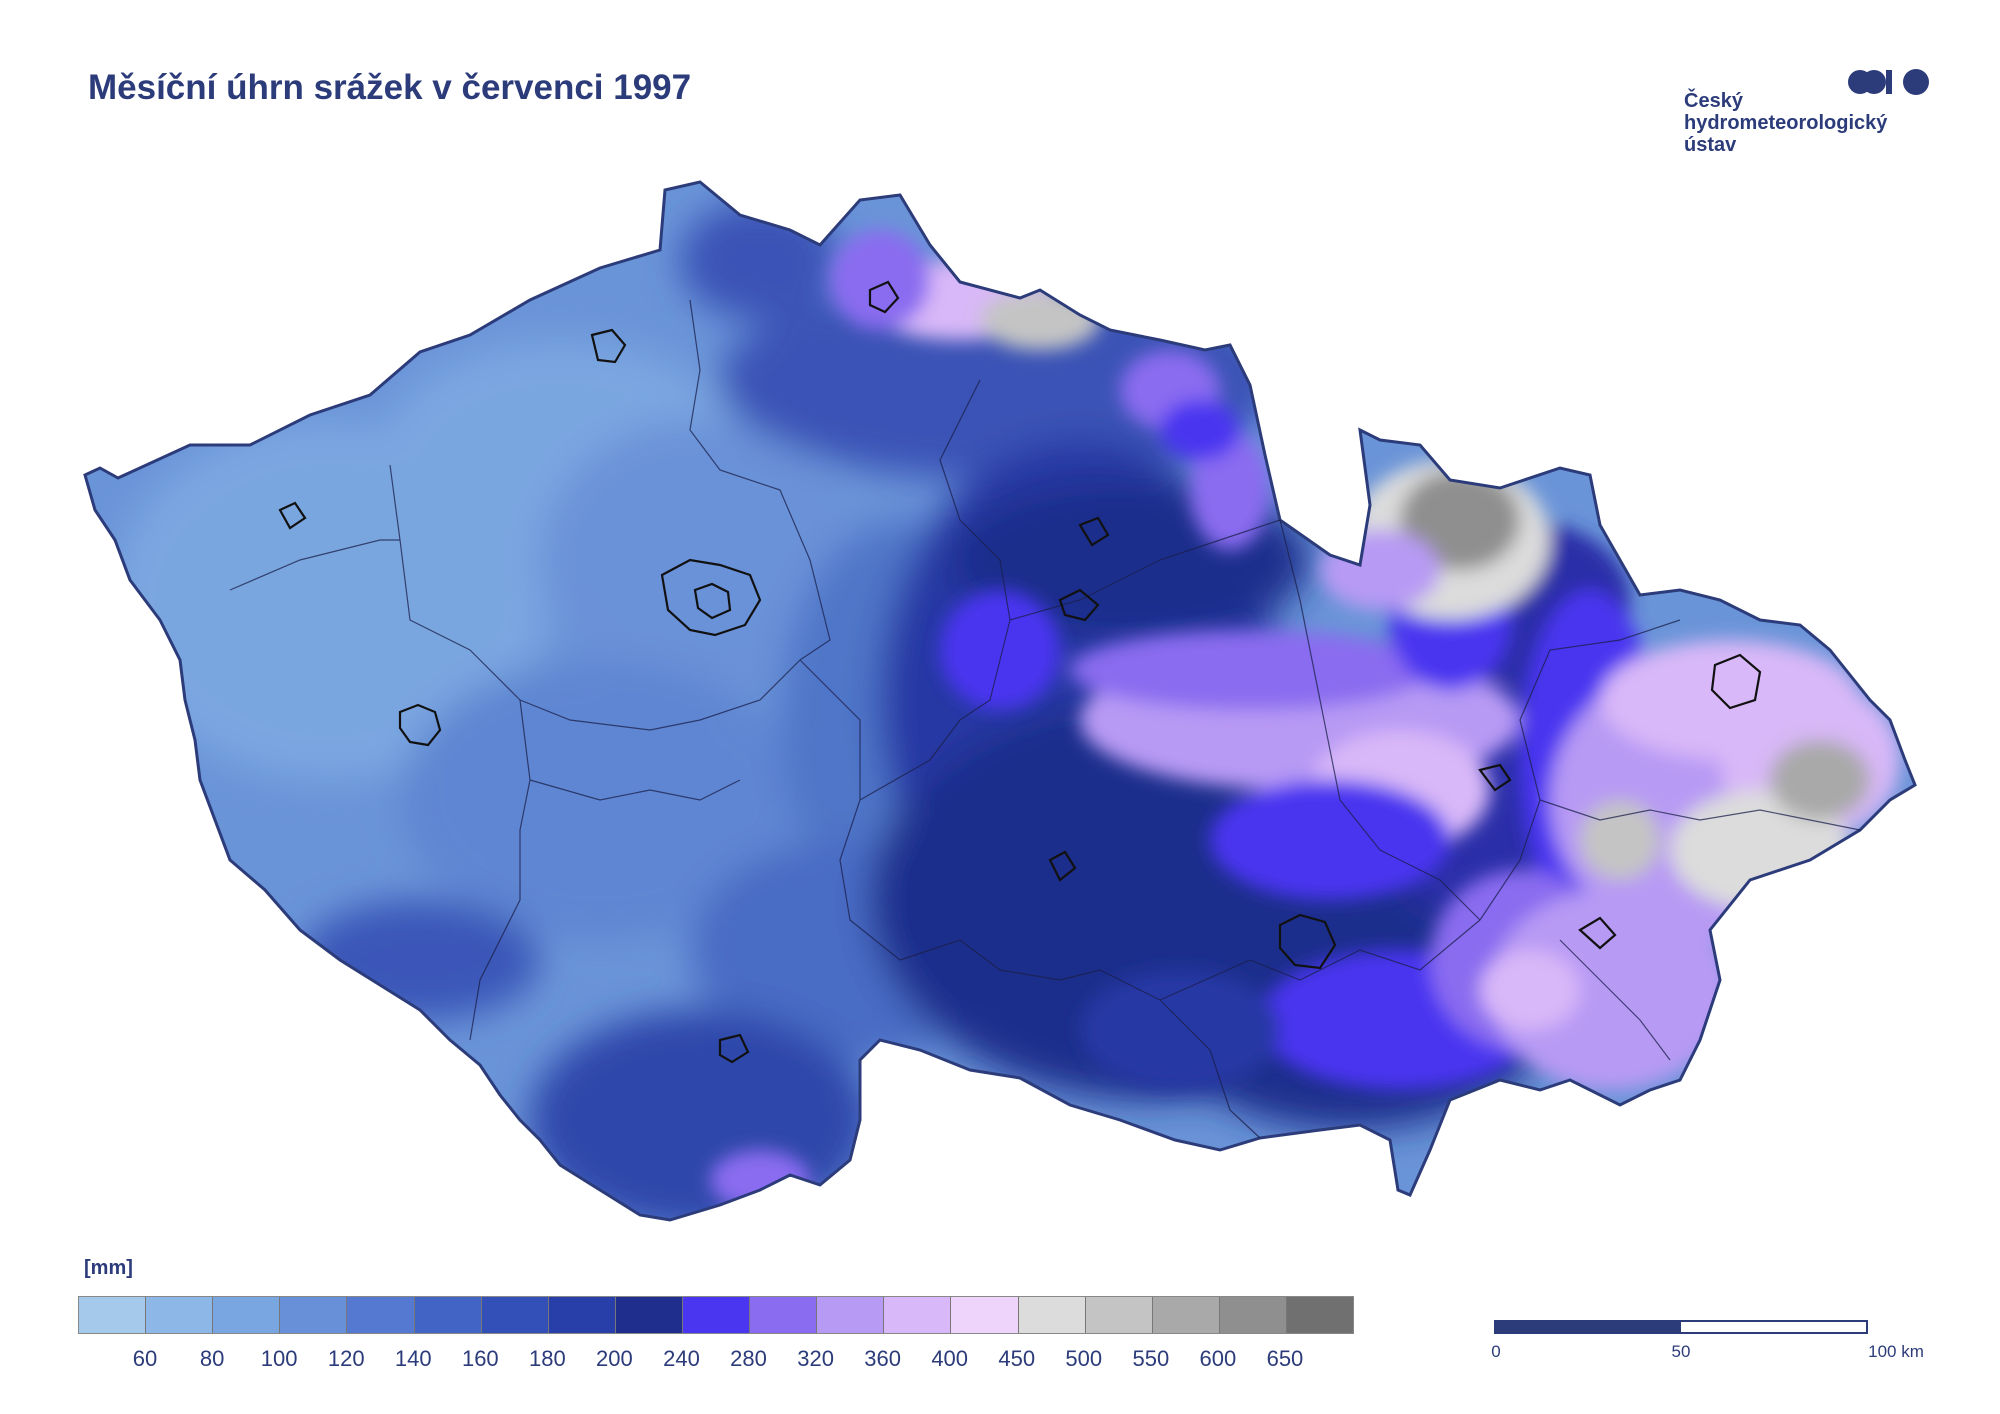  Describe the element at coordinates (108, 1268) in the screenshot. I see `legend-unit: [mm]` at that location.